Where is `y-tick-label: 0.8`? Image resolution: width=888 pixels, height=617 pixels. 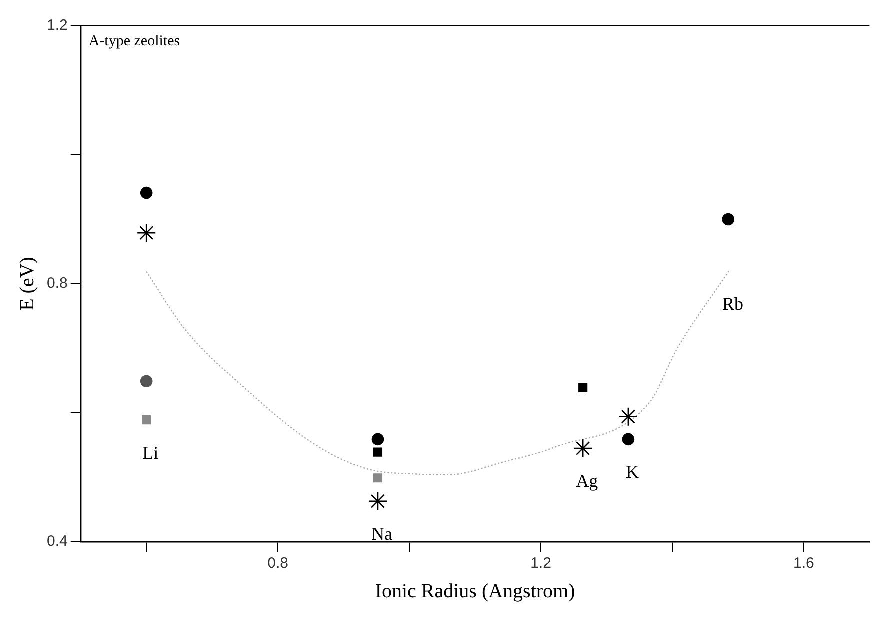
y-tick-label: 0.8 is located at coordinates (57, 283).